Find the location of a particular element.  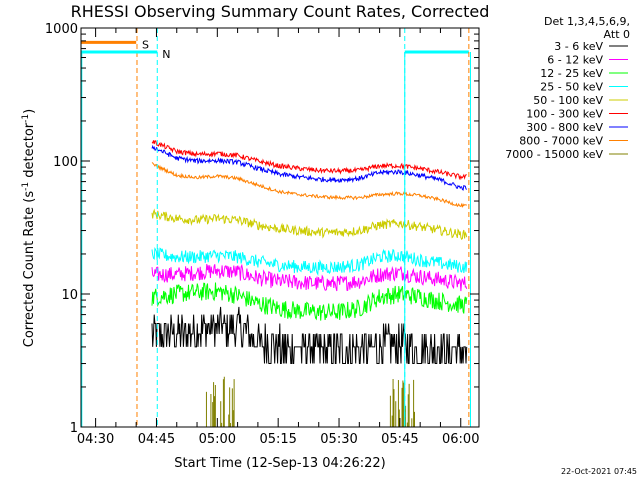

x-tick-label: 05:00 is located at coordinates (217, 439).